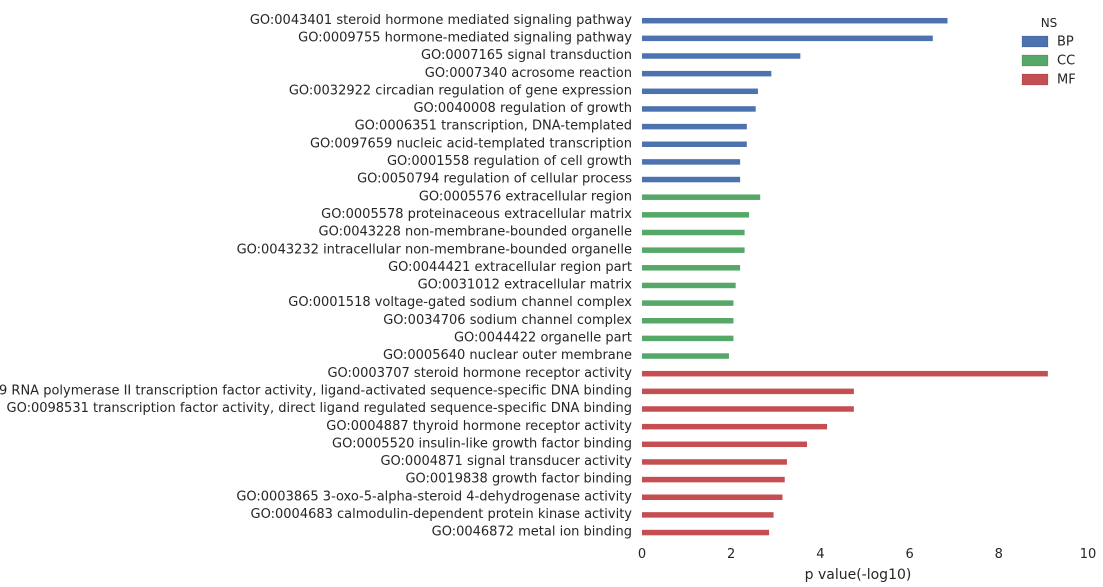 This screenshot has width=1103, height=587. I want to click on category-label: GO:0044421 extracellular region part, so click(510, 267).